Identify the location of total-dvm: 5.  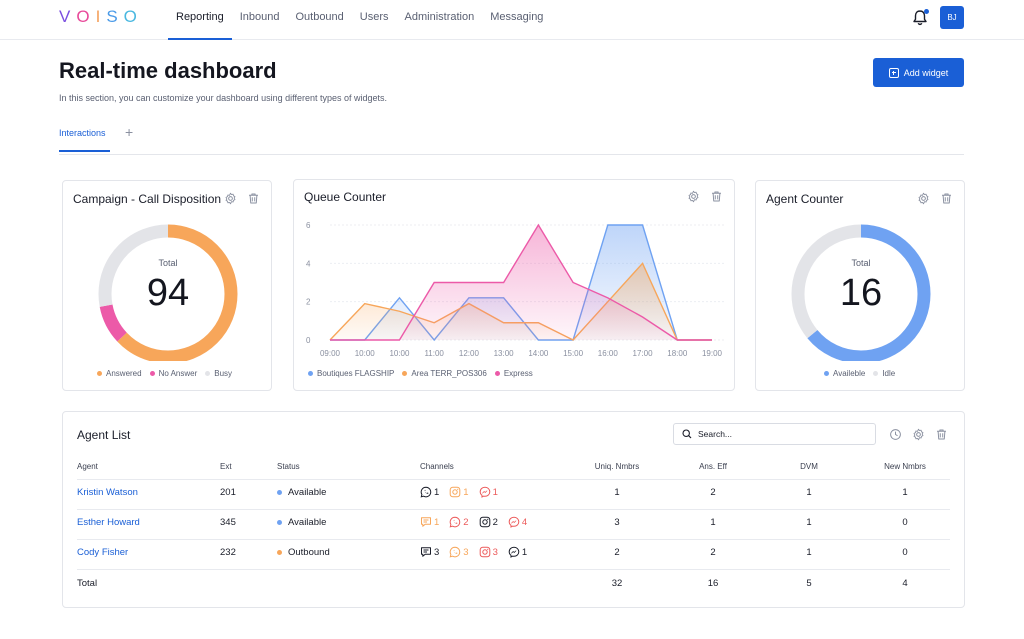
(809, 583).